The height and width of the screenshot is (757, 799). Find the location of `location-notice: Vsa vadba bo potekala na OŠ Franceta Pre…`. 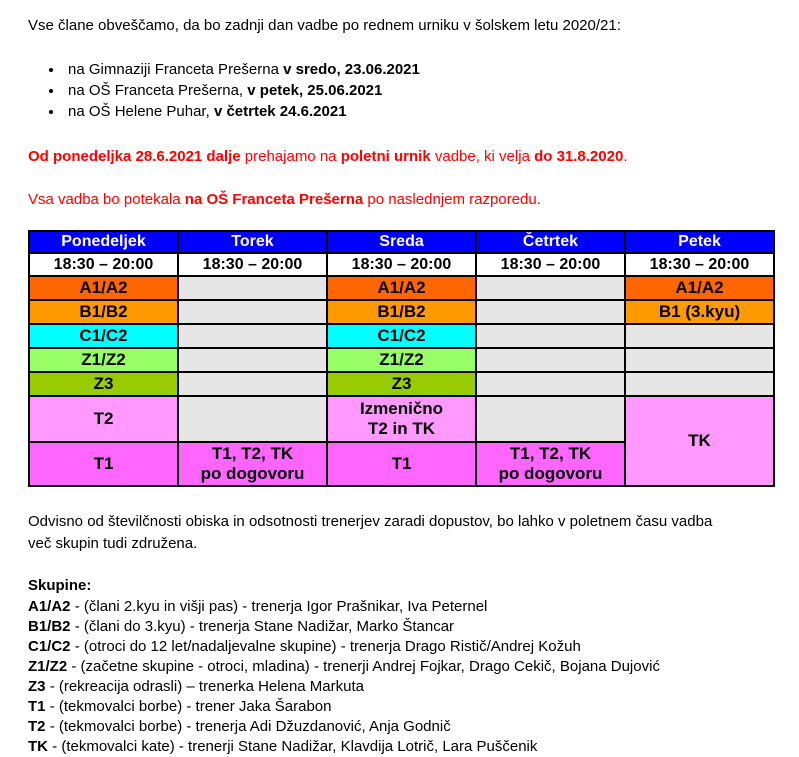

location-notice: Vsa vadba bo potekala na OŠ Franceta Pre… is located at coordinates (401, 199).